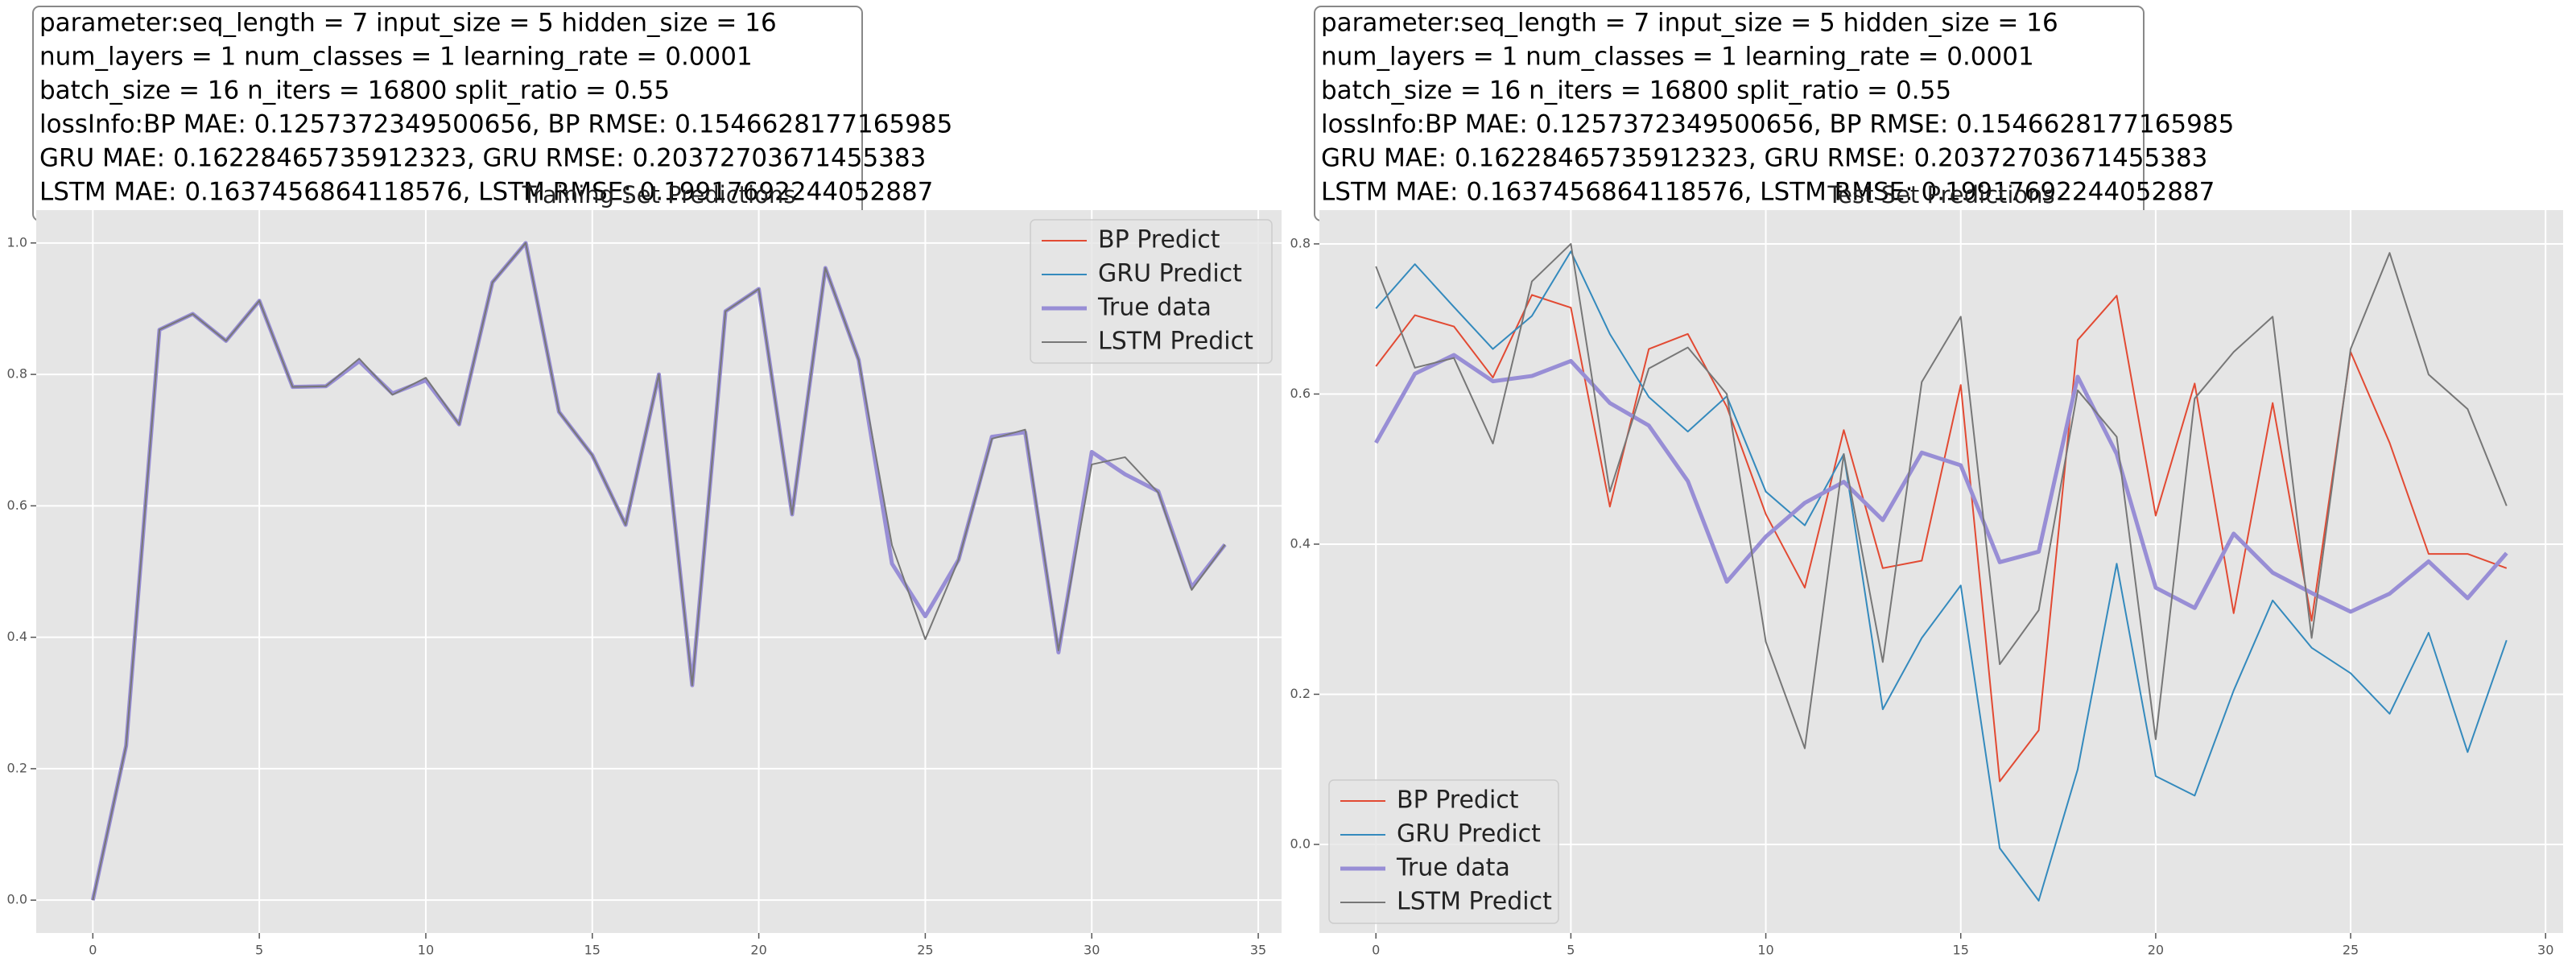 The width and height of the screenshot is (2576, 966). I want to click on x-tick-label: 35, so click(1258, 950).